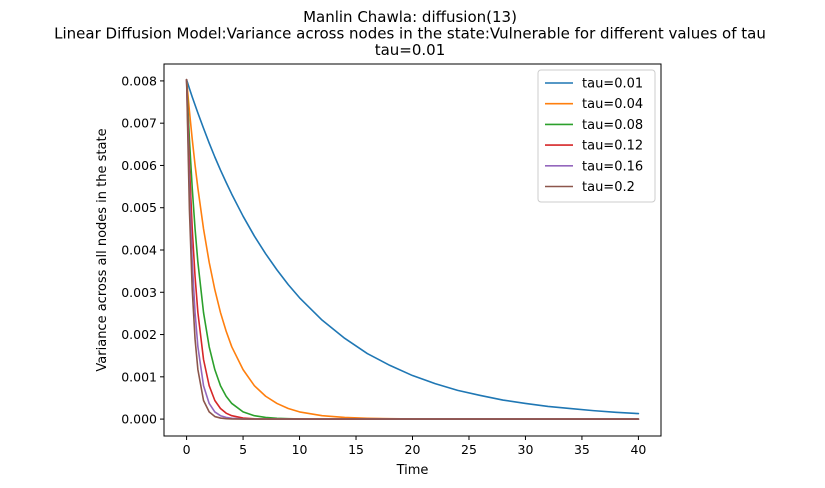 The width and height of the screenshot is (825, 488). Describe the element at coordinates (469, 449) in the screenshot. I see `x-tick-label: 25` at that location.